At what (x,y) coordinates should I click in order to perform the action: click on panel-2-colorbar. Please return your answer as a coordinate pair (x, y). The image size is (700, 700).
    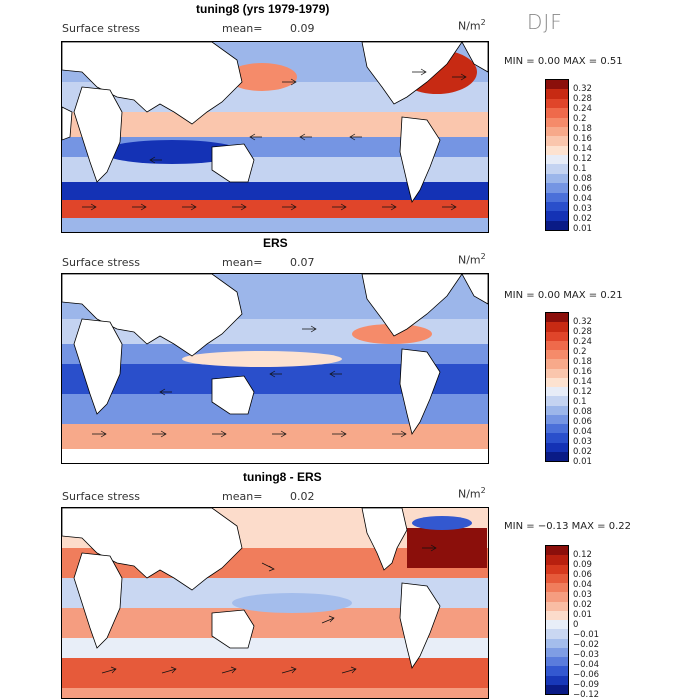
    Looking at the image, I should click on (557, 387).